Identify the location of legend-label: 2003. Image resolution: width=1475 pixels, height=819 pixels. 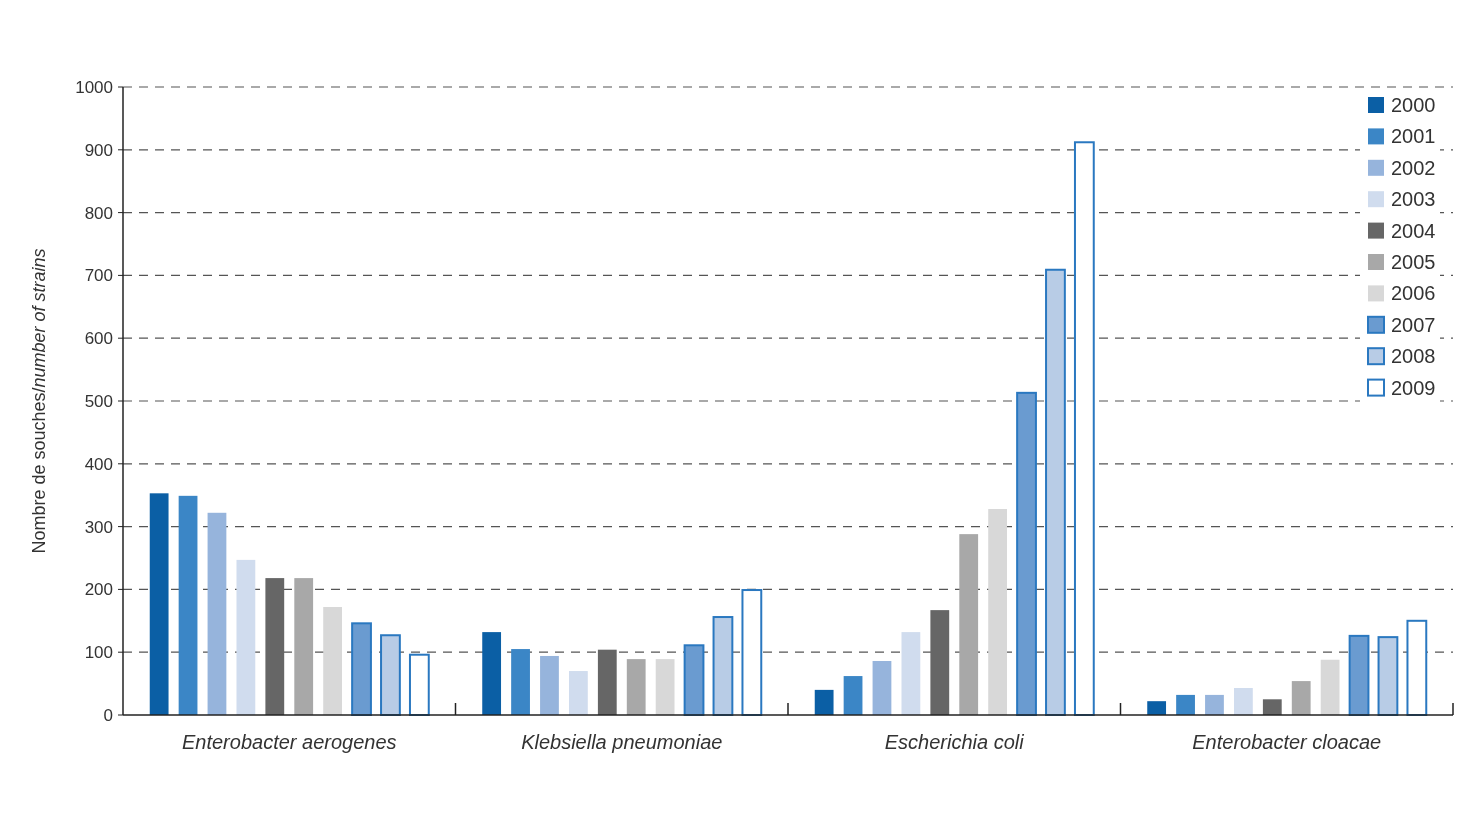
(1413, 199).